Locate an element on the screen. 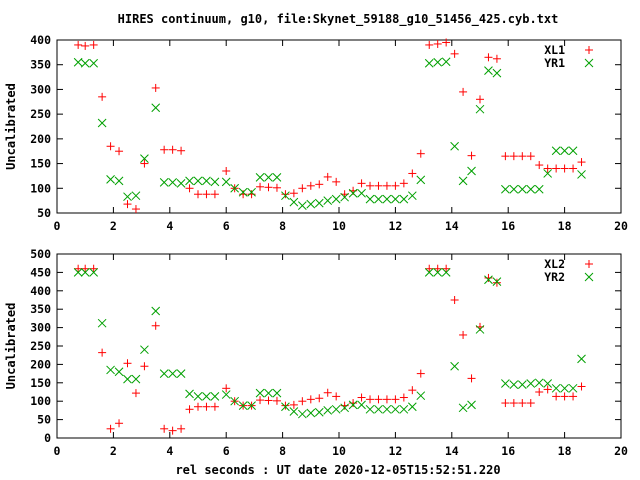 The image size is (640, 480). x-tick-label: 16 is located at coordinates (508, 226).